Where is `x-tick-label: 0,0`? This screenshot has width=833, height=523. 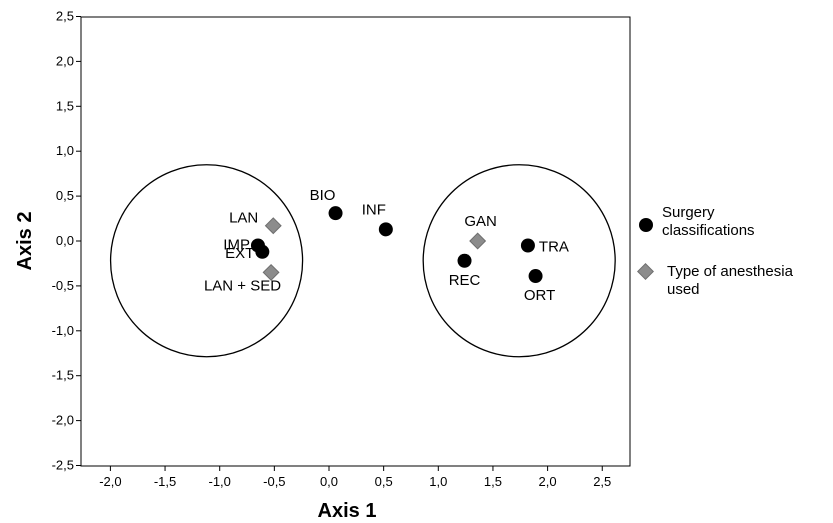
x-tick-label: 0,0 is located at coordinates (329, 481).